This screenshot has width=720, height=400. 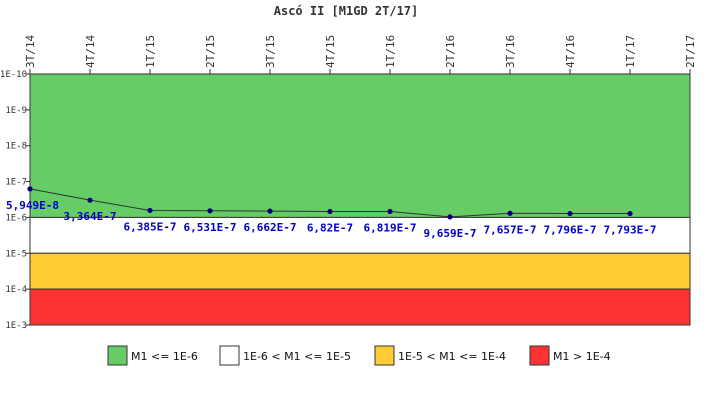 What do you see at coordinates (16, 254) in the screenshot?
I see `y-tick-label: 1E-5` at bounding box center [16, 254].